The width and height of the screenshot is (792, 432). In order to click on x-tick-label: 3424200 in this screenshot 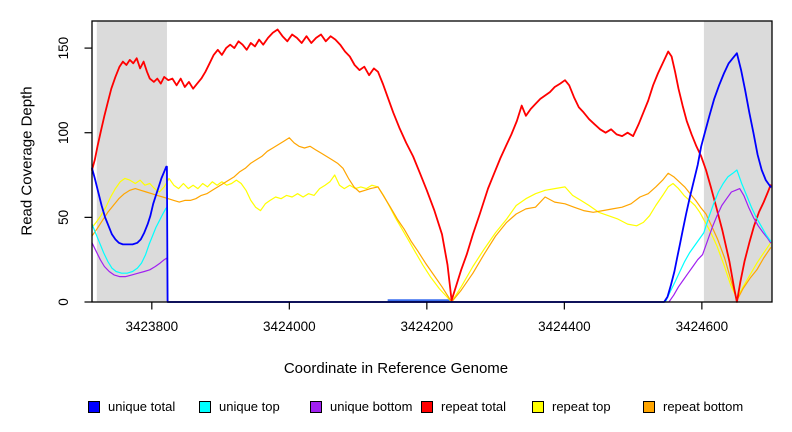, I will do `click(427, 326)`.